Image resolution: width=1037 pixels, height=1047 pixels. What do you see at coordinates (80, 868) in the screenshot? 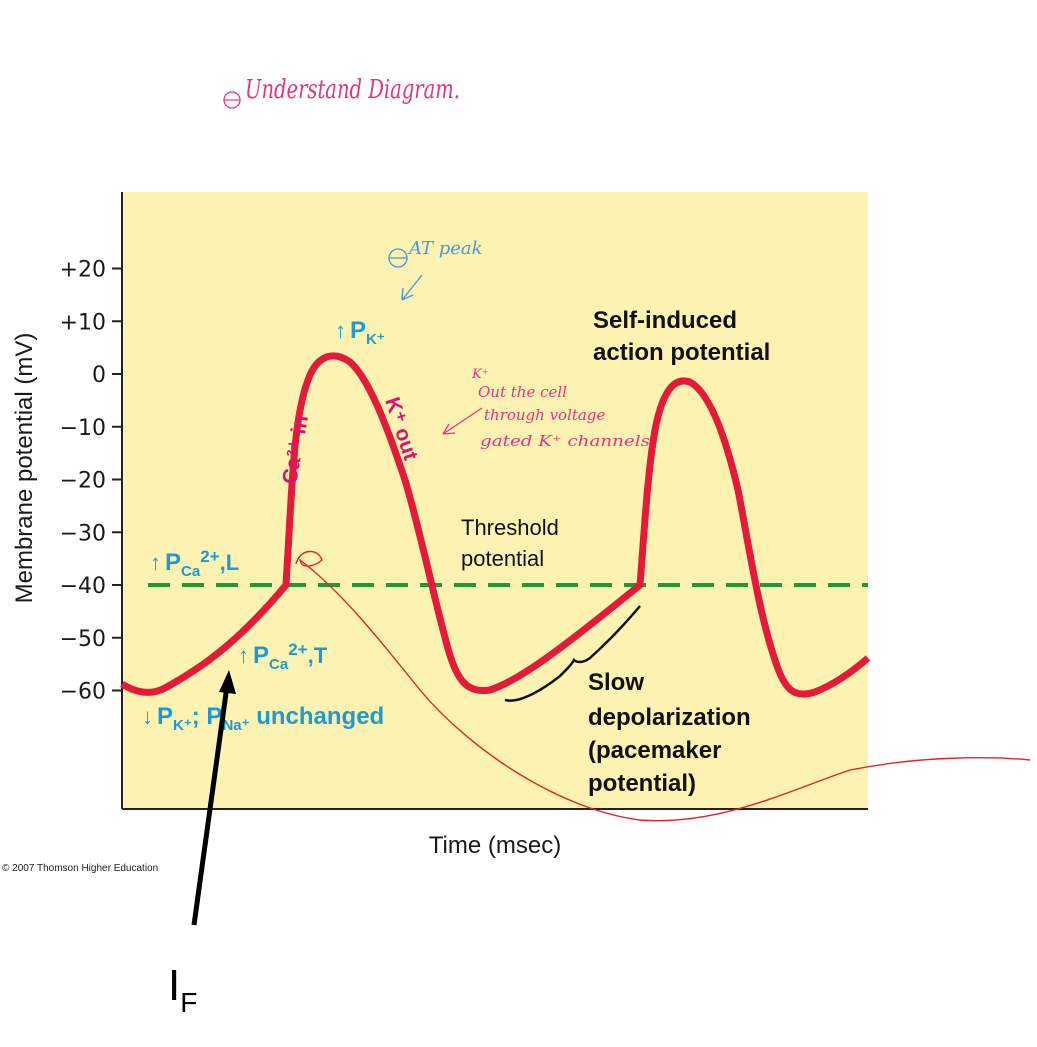
I see `copyright-notice: © 2007 Thomson Higher Education` at bounding box center [80, 868].